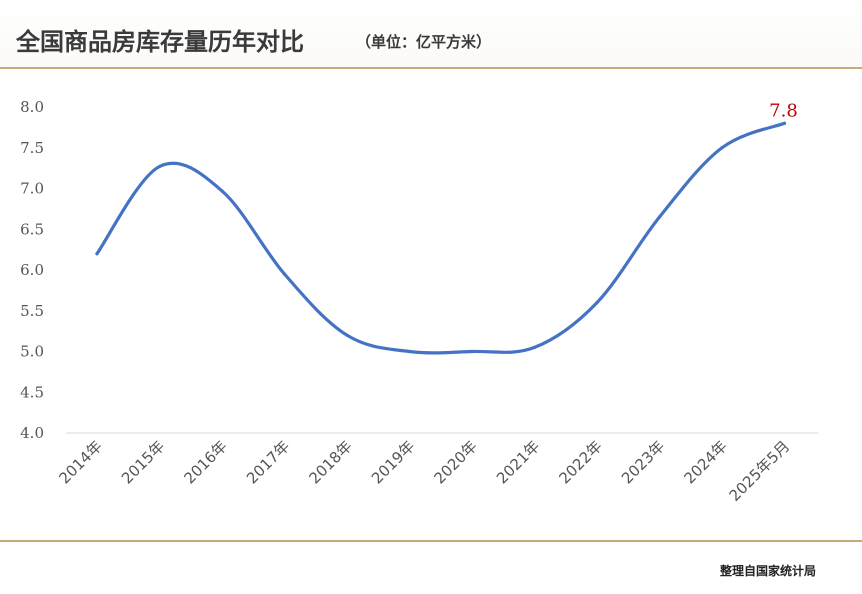 This screenshot has width=862, height=594. Describe the element at coordinates (643, 462) in the screenshot. I see `x-tick-label: 2023年` at that location.